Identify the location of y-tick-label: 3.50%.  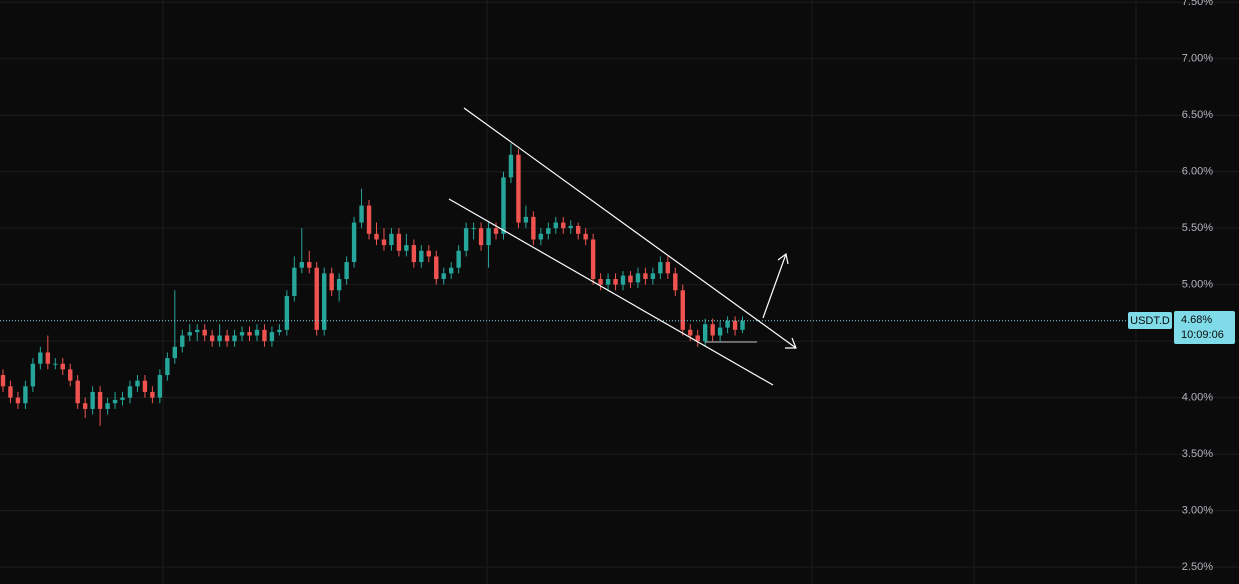
(1197, 454).